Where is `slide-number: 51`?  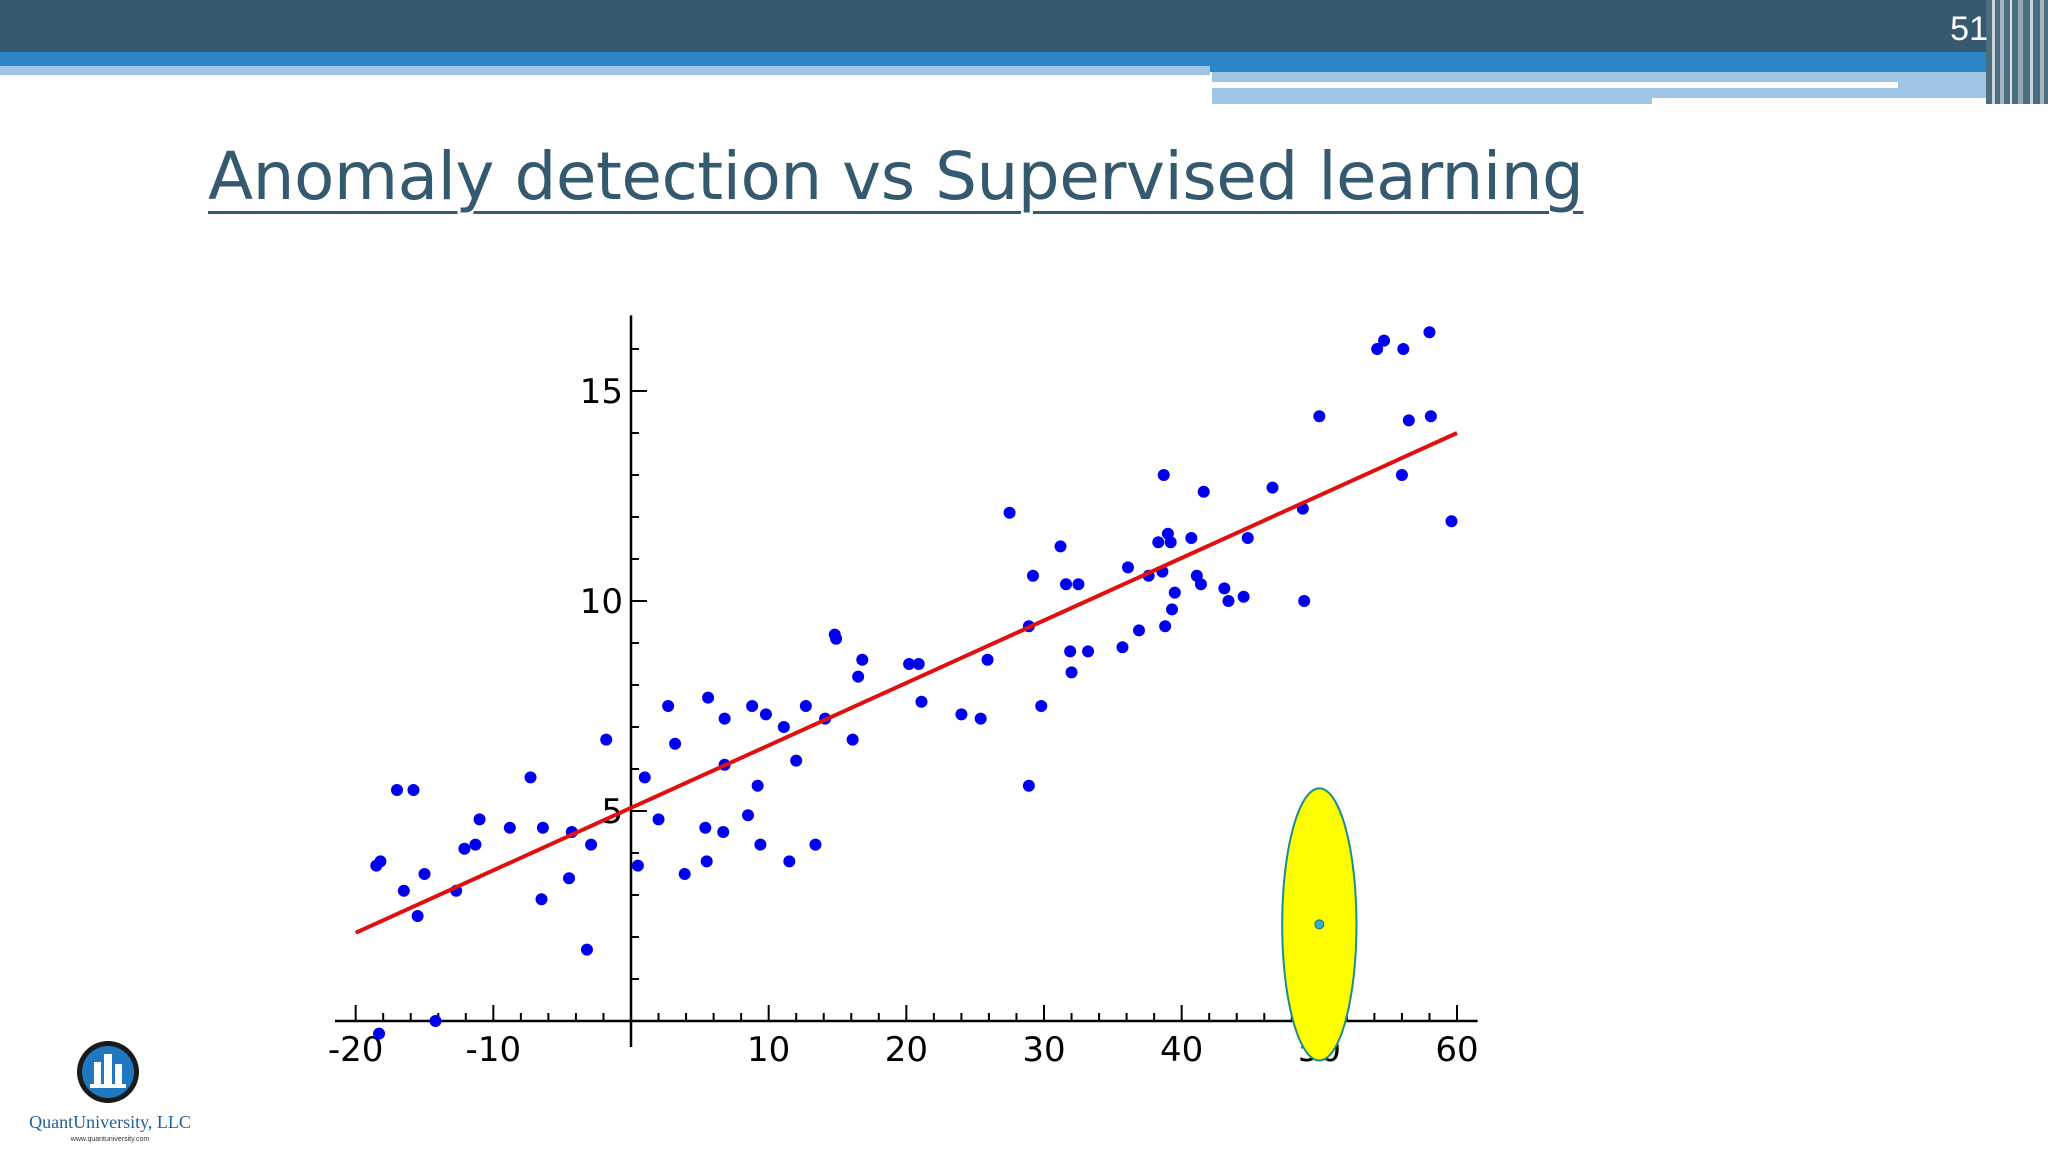 slide-number: 51 is located at coordinates (1969, 29).